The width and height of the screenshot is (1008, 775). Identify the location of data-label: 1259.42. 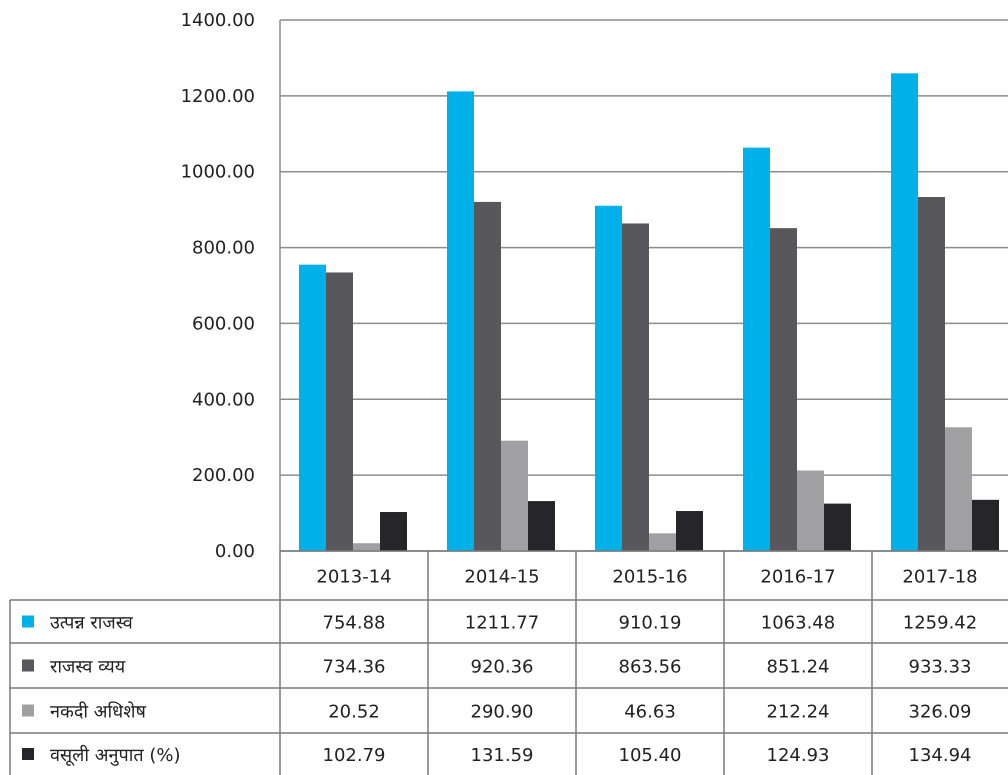
(940, 623).